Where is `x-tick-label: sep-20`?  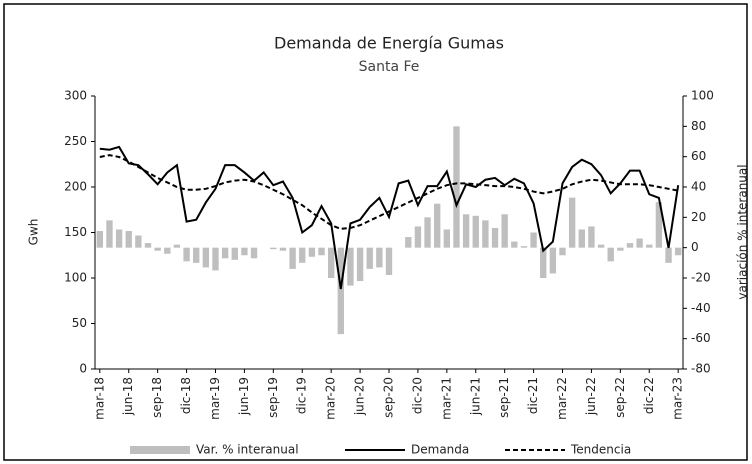
x-tick-label: sep-20 is located at coordinates (389, 397).